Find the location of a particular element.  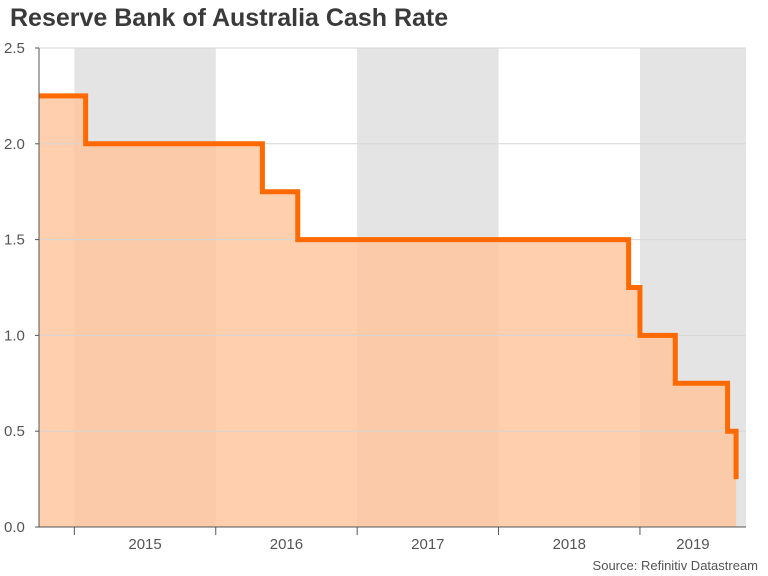

y-tick-label: 2.5 is located at coordinates (14, 48).